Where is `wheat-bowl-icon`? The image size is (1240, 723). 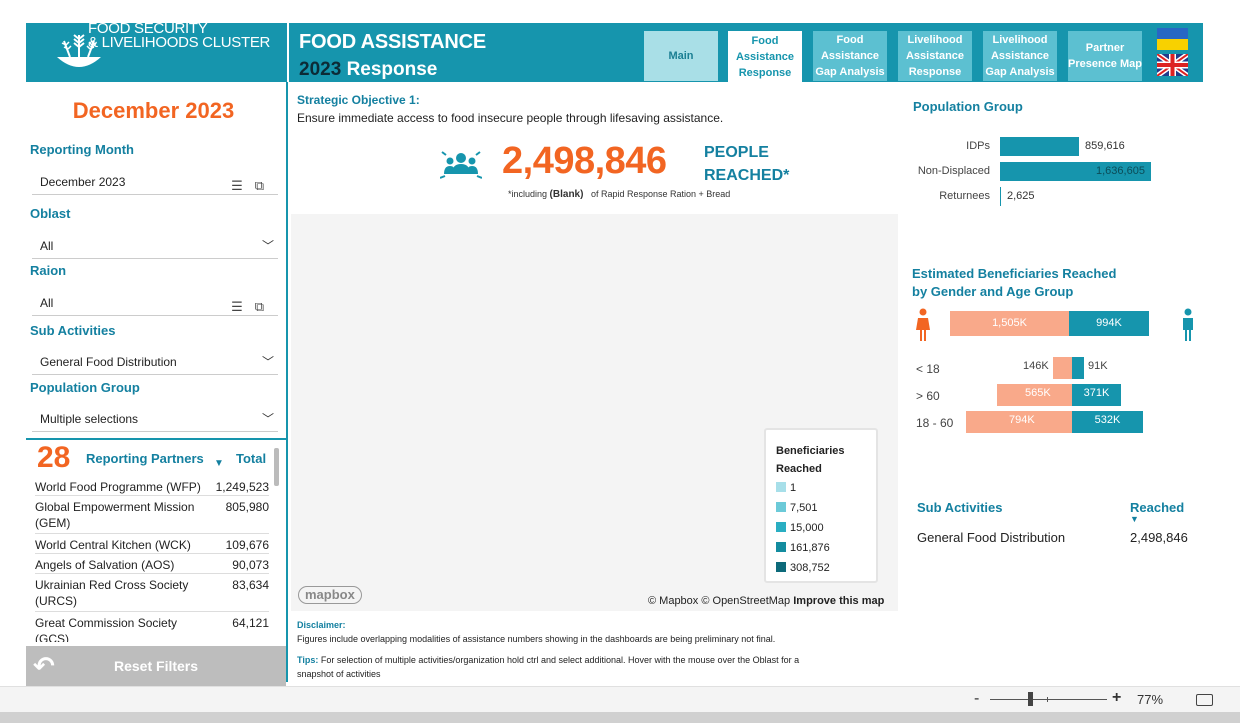
wheat-bowl-icon is located at coordinates (79, 50).